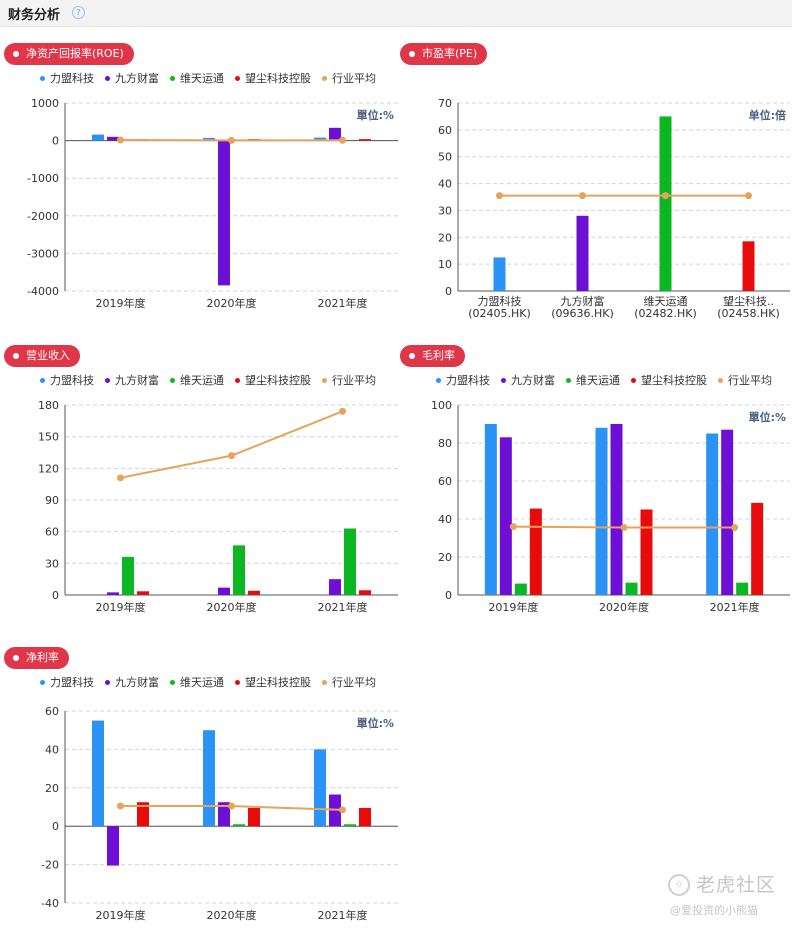 The width and height of the screenshot is (792, 928). Describe the element at coordinates (42, 356) in the screenshot. I see `panel-title-tag: 营业收入` at that location.